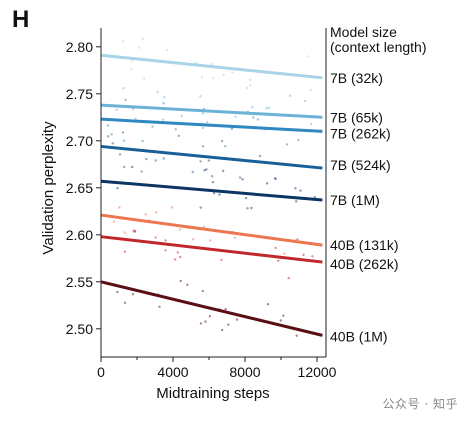  Describe the element at coordinates (360, 165) in the screenshot. I see `series-label: 7B (524k)` at that location.